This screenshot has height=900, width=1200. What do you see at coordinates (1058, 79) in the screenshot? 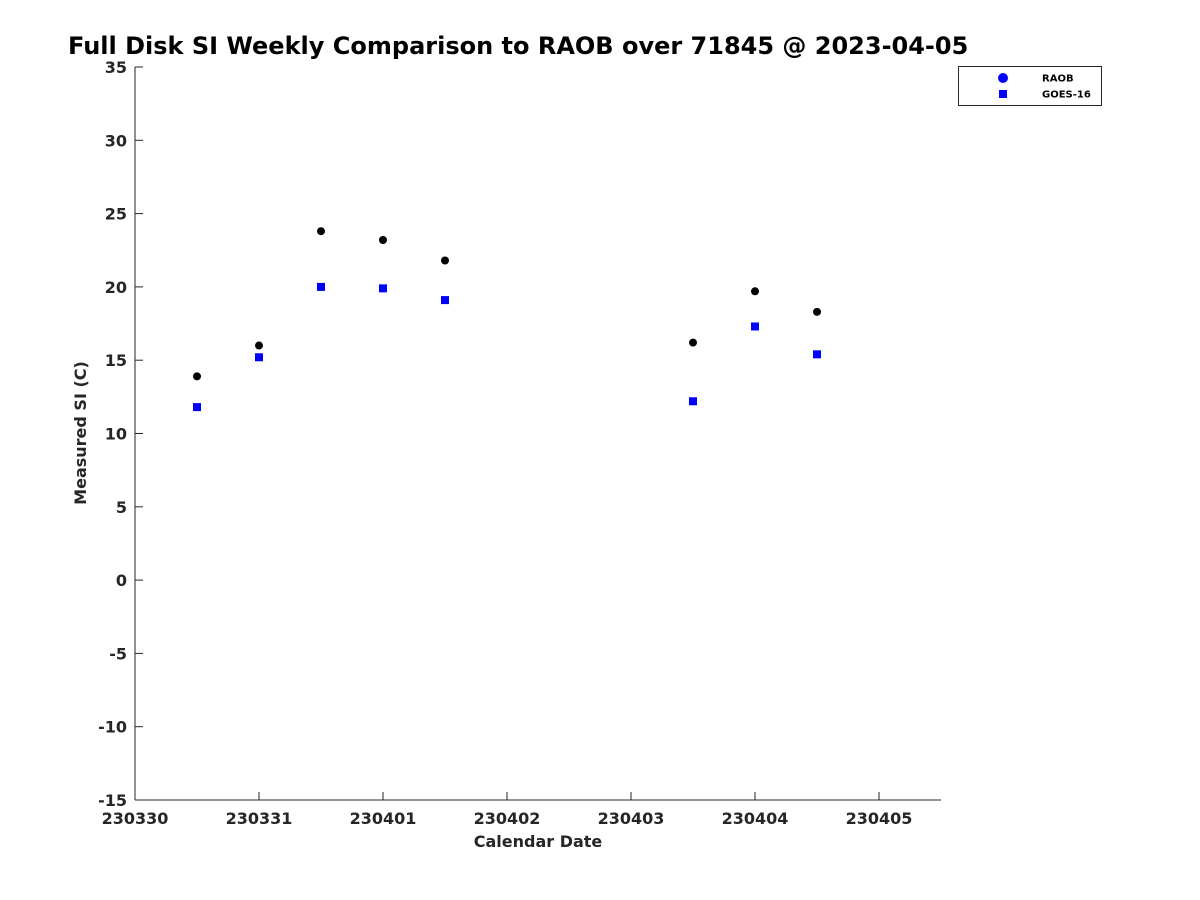
I see `legend-label: RAOB` at bounding box center [1058, 79].